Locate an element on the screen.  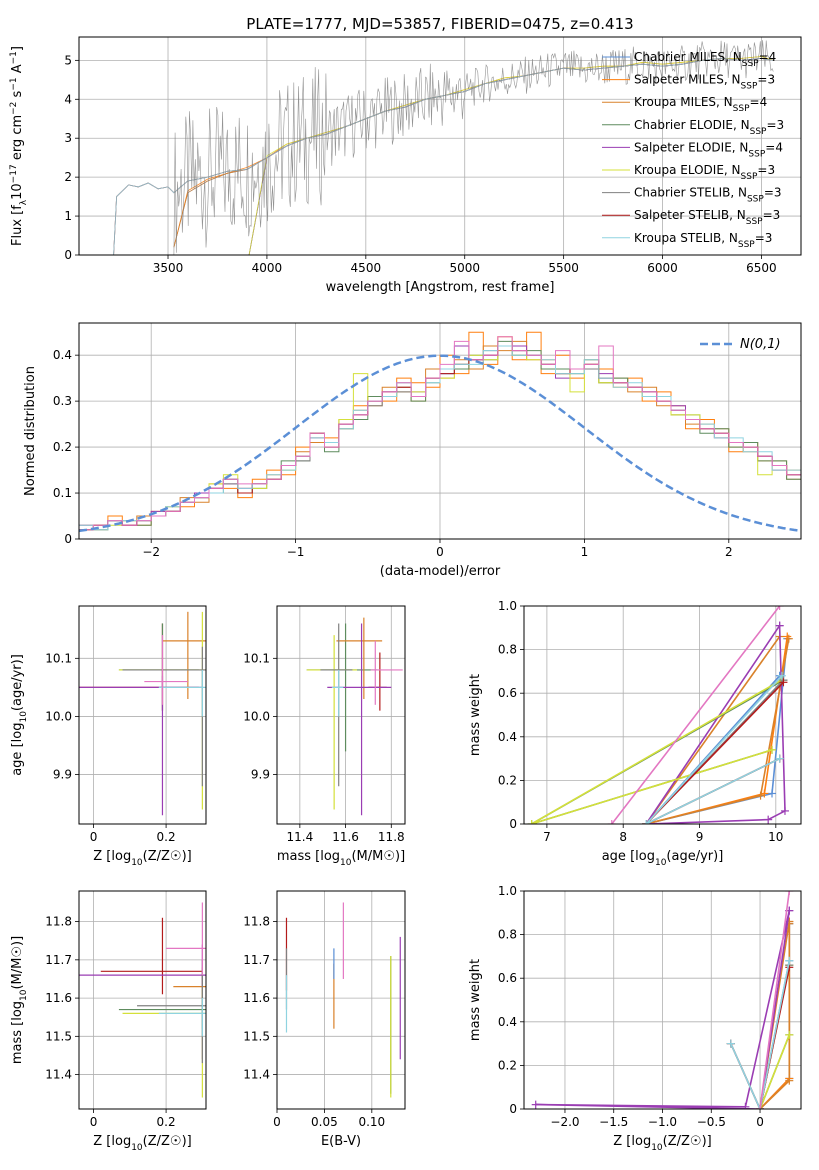
x-axis-label: age [log10(age/yr)] is located at coordinates (663, 858).